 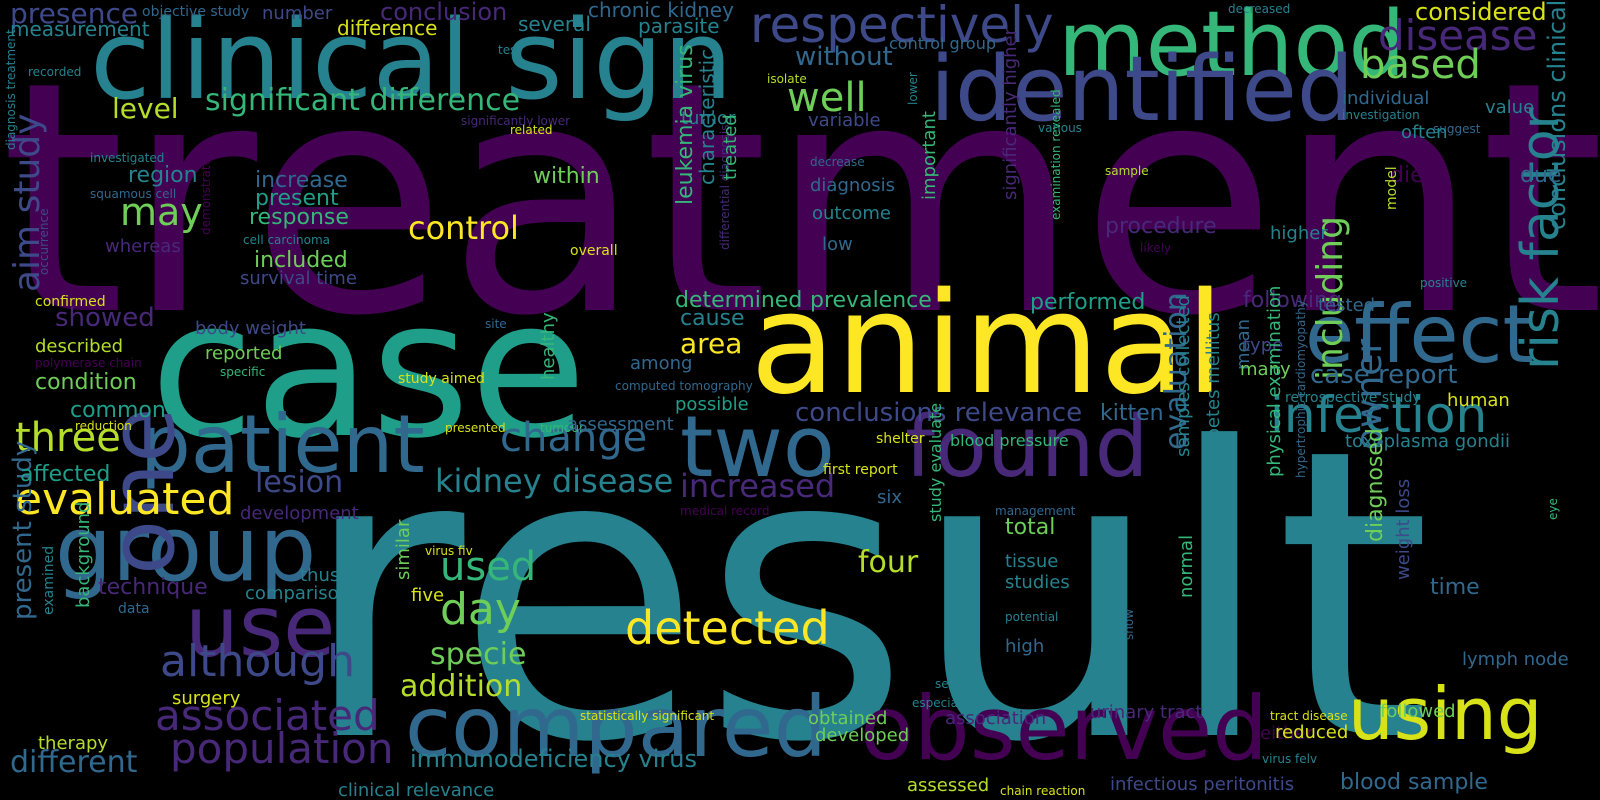 I want to click on word-following: following, so click(x=1292, y=300).